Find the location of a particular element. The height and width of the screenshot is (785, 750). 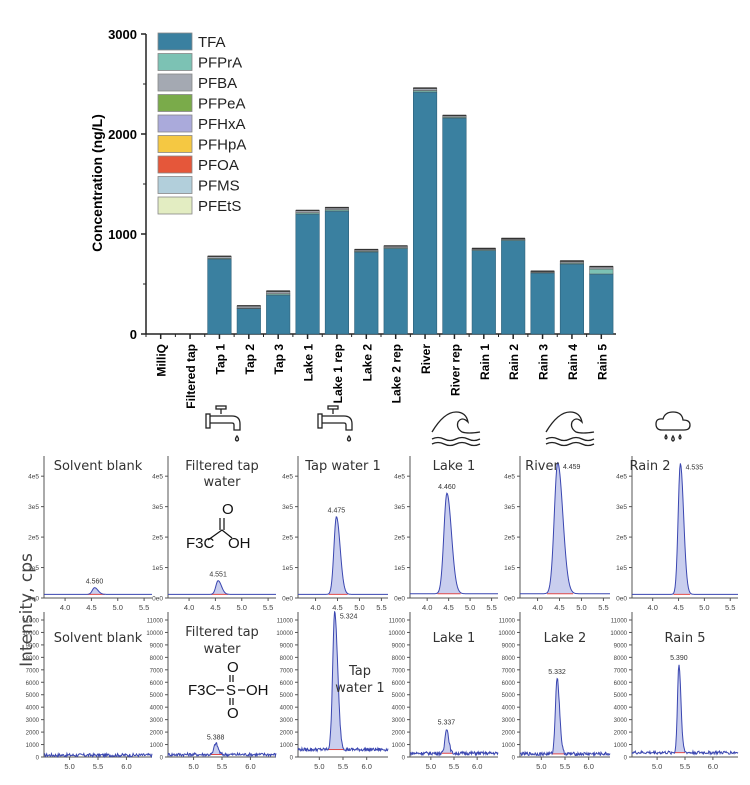

x-tick-label: Lake 2 is located at coordinates (367, 363).